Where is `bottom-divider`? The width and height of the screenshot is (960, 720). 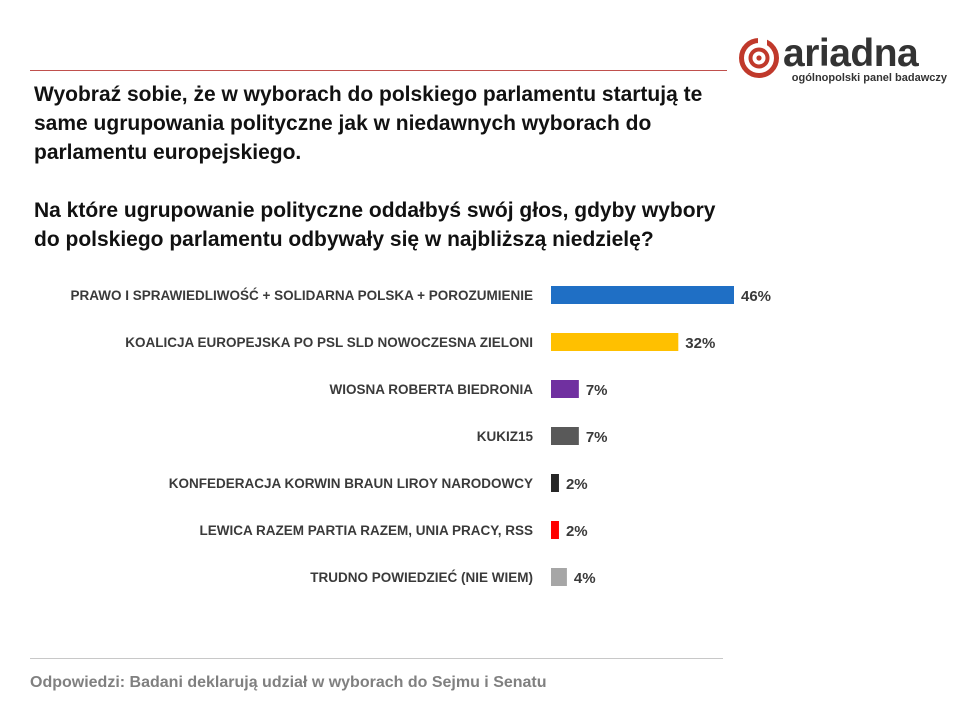
bottom-divider is located at coordinates (376, 658).